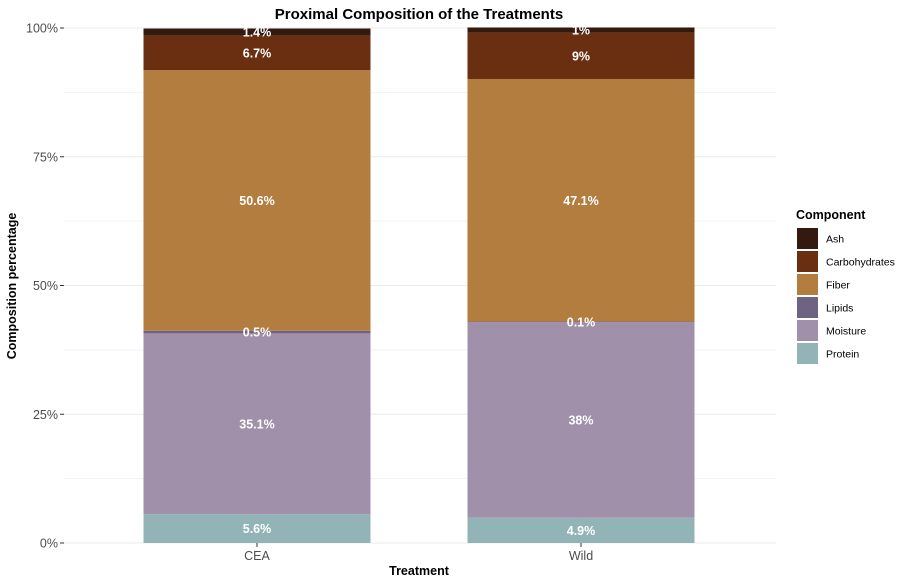 This screenshot has width=909, height=584. Describe the element at coordinates (42, 29) in the screenshot. I see `y-tick-label: 100%` at that location.